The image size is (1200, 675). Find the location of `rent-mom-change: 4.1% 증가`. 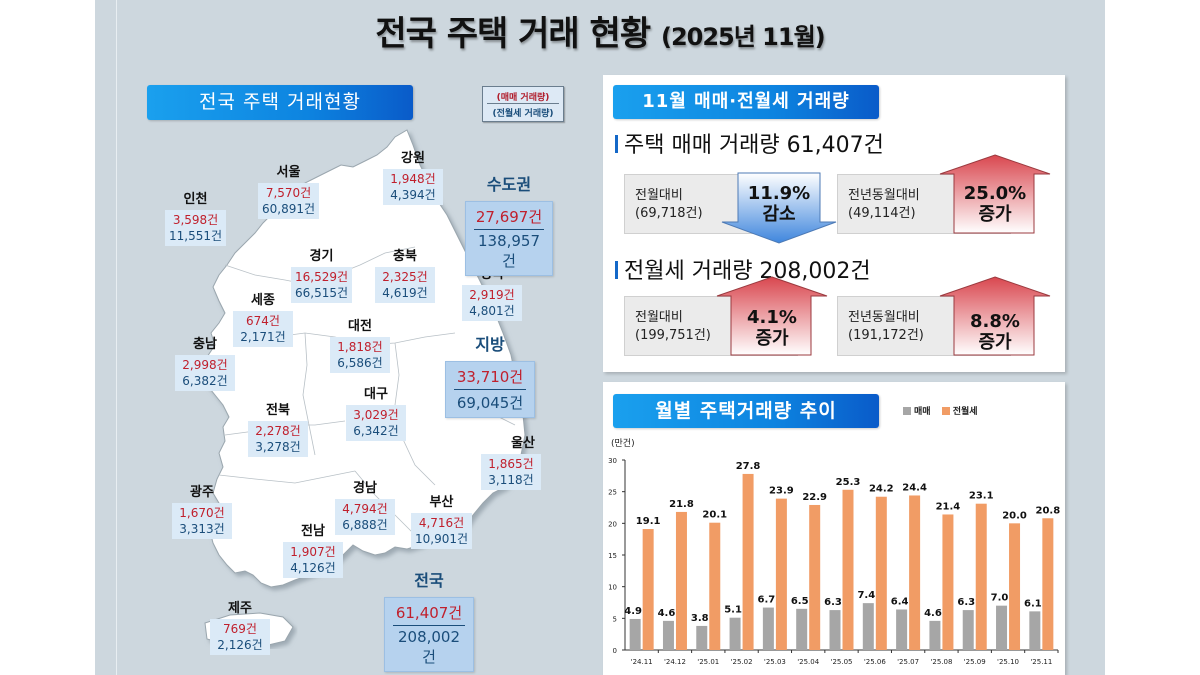

rent-mom-change: 4.1% 증가 is located at coordinates (772, 328).